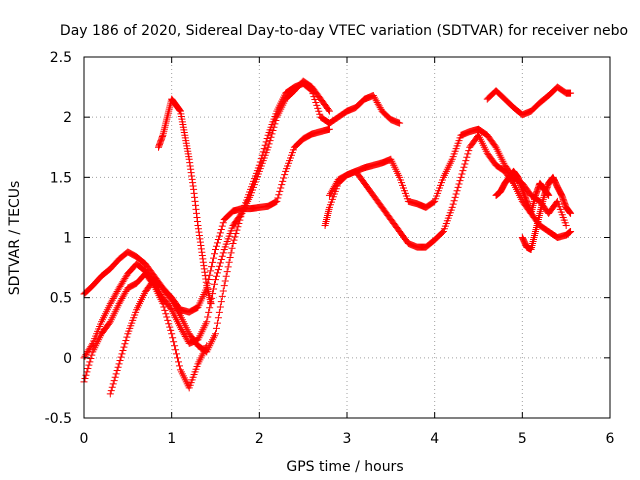 This screenshot has height=480, width=640. I want to click on y-tick-label: 1.5, so click(61, 178).